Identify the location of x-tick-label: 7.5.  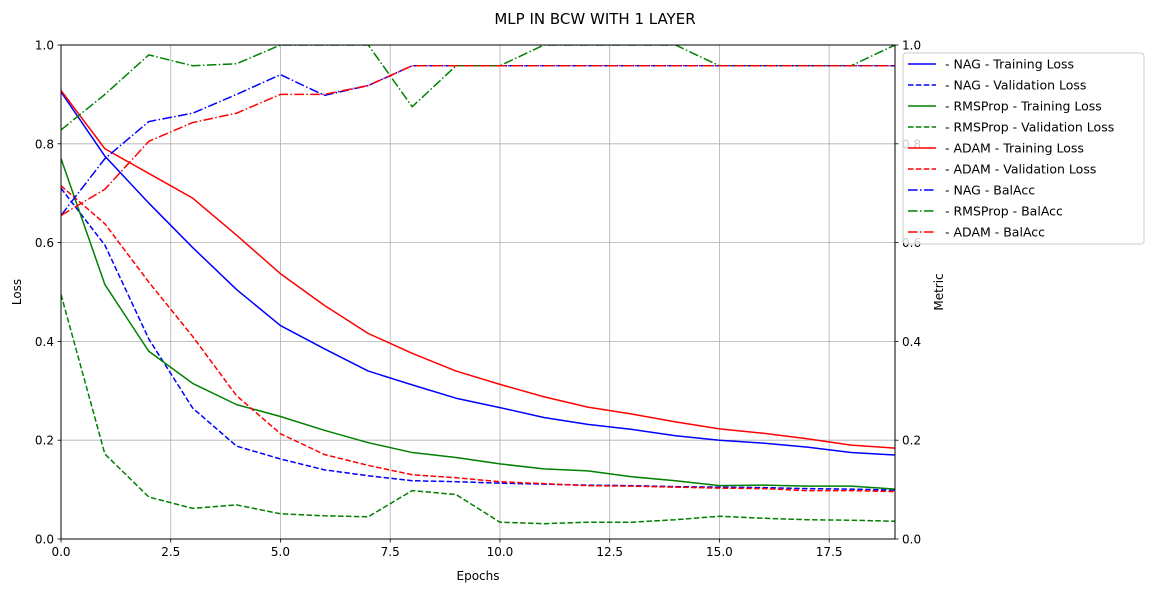
(390, 552).